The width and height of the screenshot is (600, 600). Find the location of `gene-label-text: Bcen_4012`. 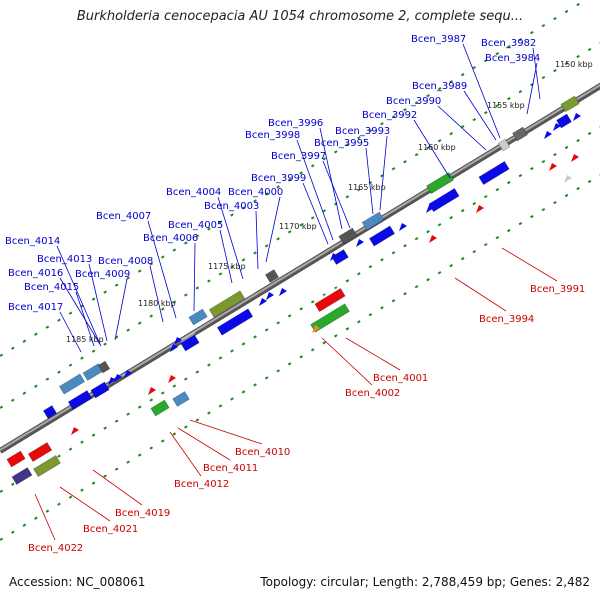

gene-label-text: Bcen_4012 is located at coordinates (201, 484).